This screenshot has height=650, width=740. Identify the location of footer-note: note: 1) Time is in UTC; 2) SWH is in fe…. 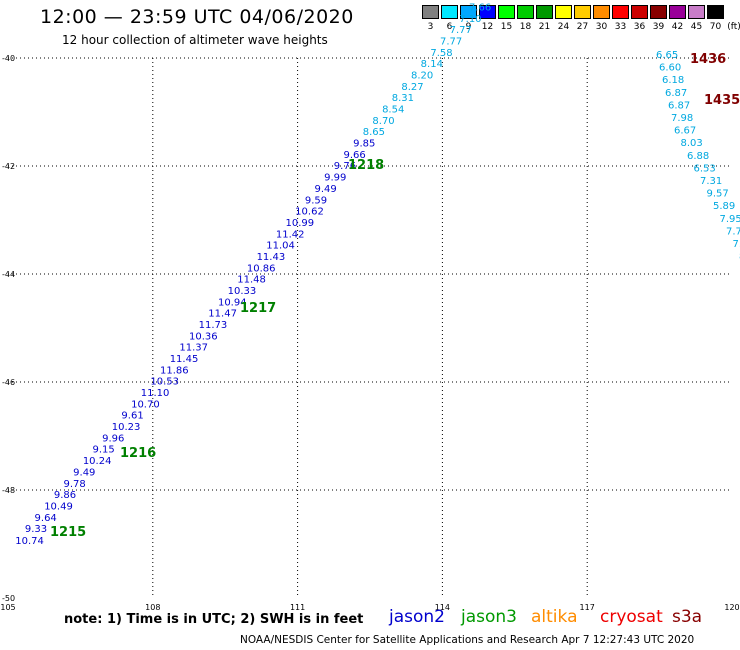
(214, 619).